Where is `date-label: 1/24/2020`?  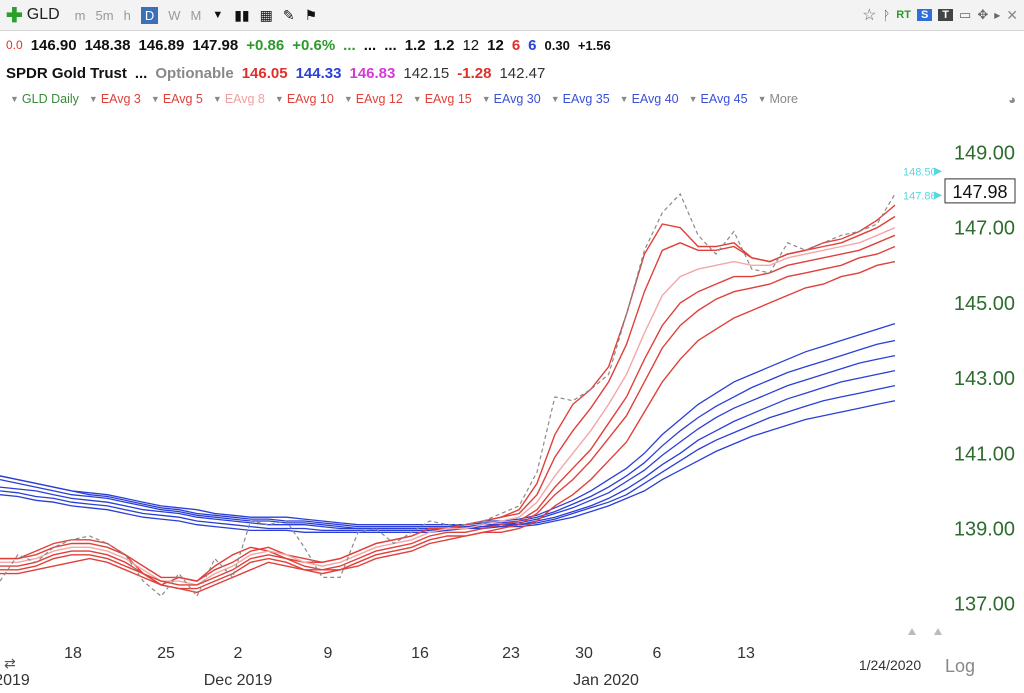 date-label: 1/24/2020 is located at coordinates (890, 665).